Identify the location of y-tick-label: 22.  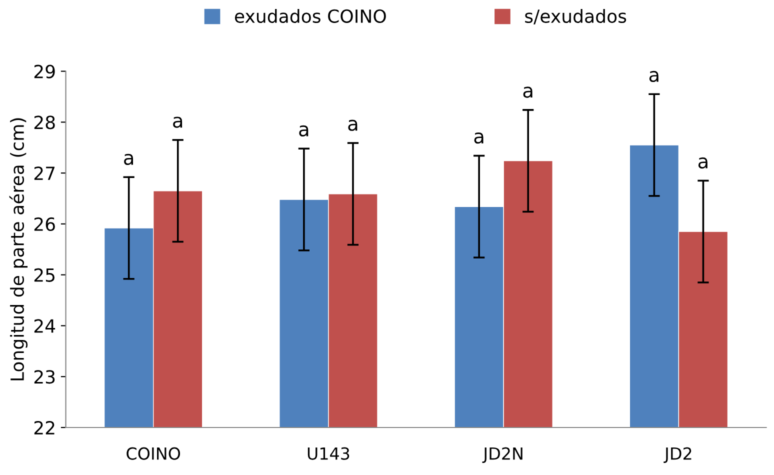
(44, 427).